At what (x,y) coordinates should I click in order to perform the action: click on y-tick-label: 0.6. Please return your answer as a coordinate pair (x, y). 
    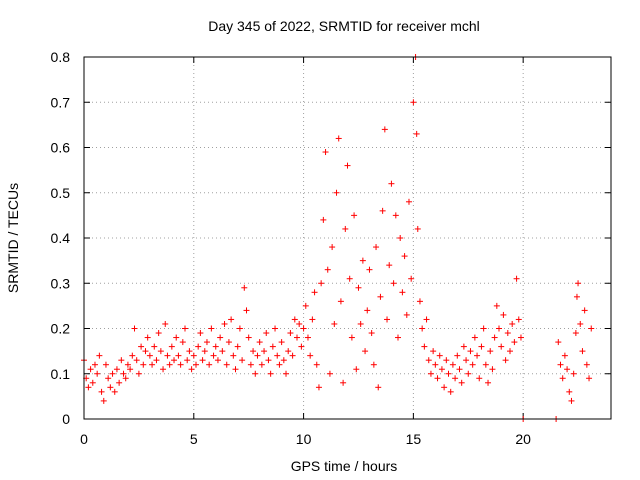
    Looking at the image, I should click on (61, 148).